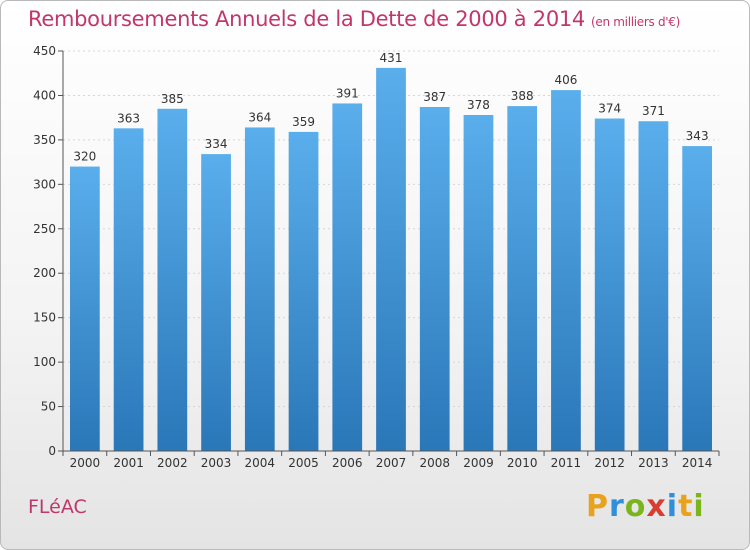 The height and width of the screenshot is (550, 750). Describe the element at coordinates (617, 506) in the screenshot. I see `logo-letter: r` at that location.